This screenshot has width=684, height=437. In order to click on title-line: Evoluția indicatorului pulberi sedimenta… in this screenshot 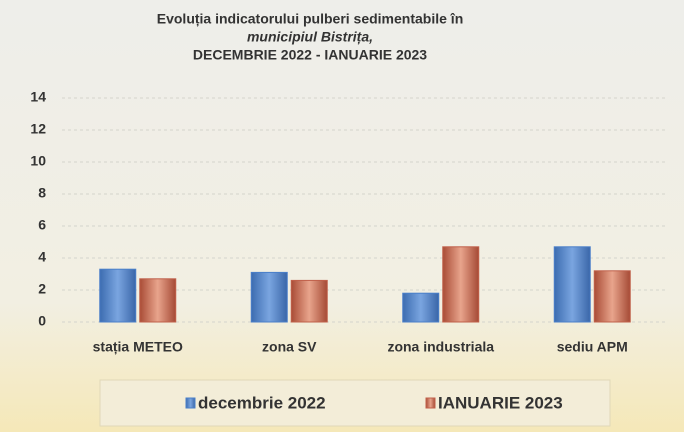, I will do `click(310, 19)`.